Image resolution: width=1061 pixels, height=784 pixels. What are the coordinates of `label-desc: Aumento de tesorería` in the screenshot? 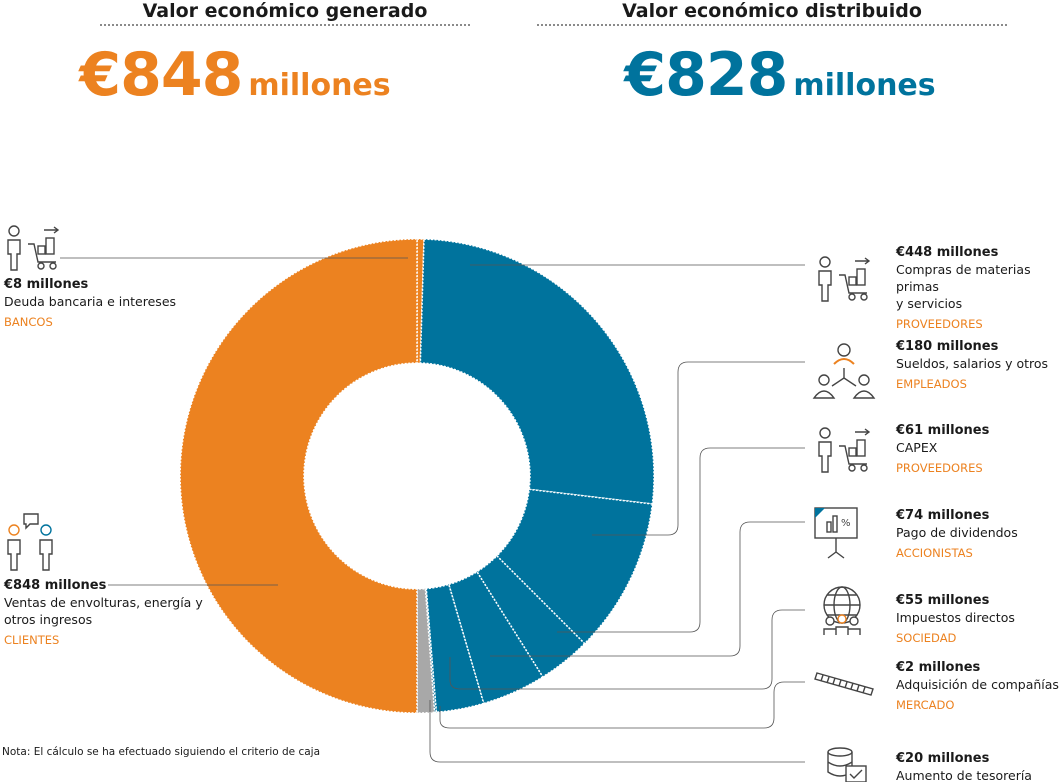 It's located at (964, 775).